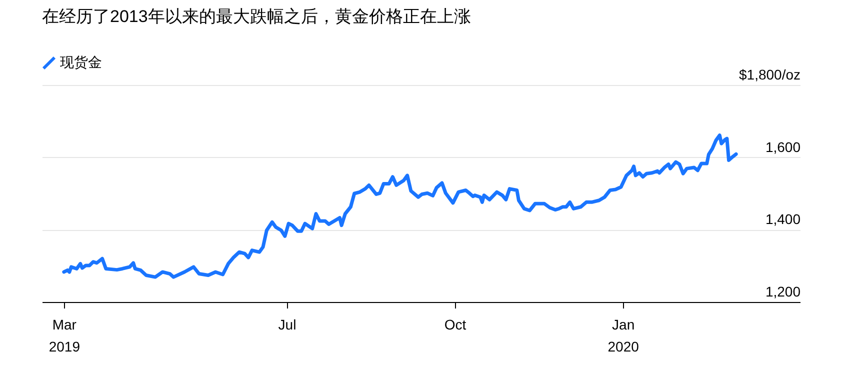  What do you see at coordinates (783, 292) in the screenshot?
I see `y-tick-label: 1,200` at bounding box center [783, 292].